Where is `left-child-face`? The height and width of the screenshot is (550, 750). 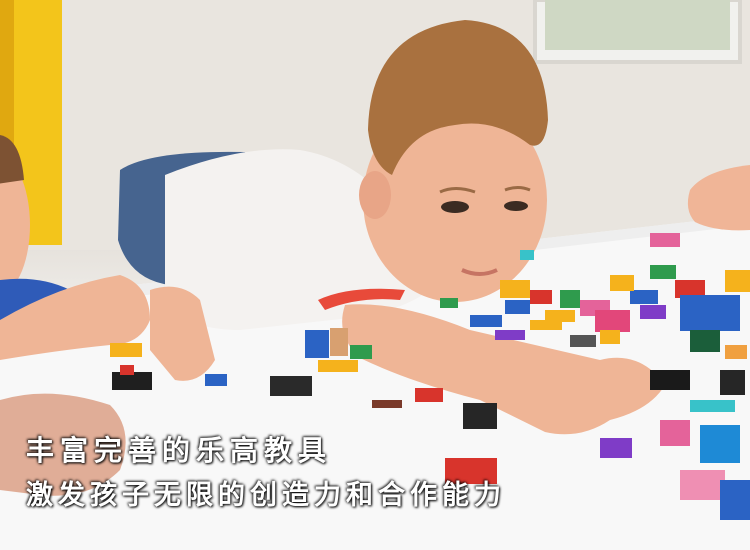
left-child-face is located at coordinates (15, 225).